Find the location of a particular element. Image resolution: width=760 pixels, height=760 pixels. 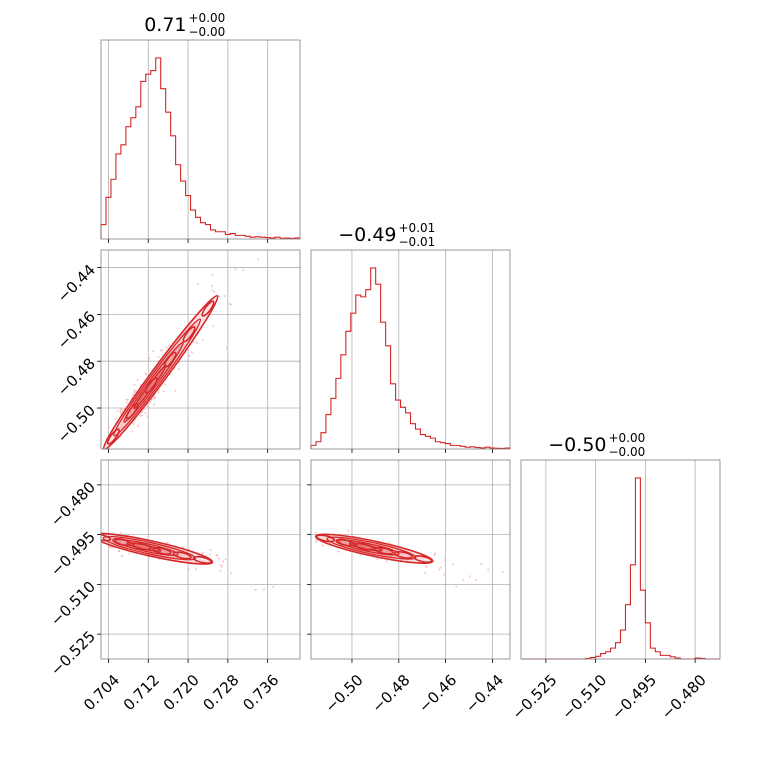

y-tick-label: −0.50 is located at coordinates (76, 423).